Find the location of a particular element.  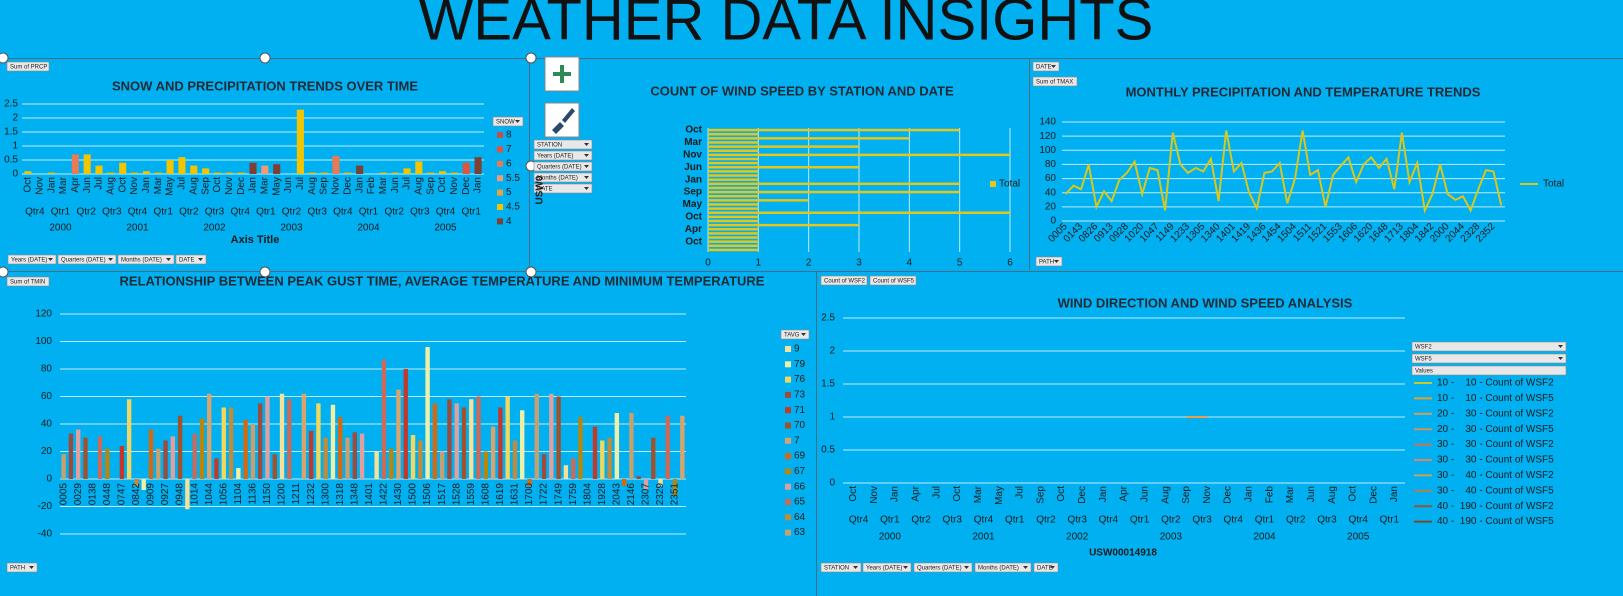

legend-label: 5 is located at coordinates (509, 192).